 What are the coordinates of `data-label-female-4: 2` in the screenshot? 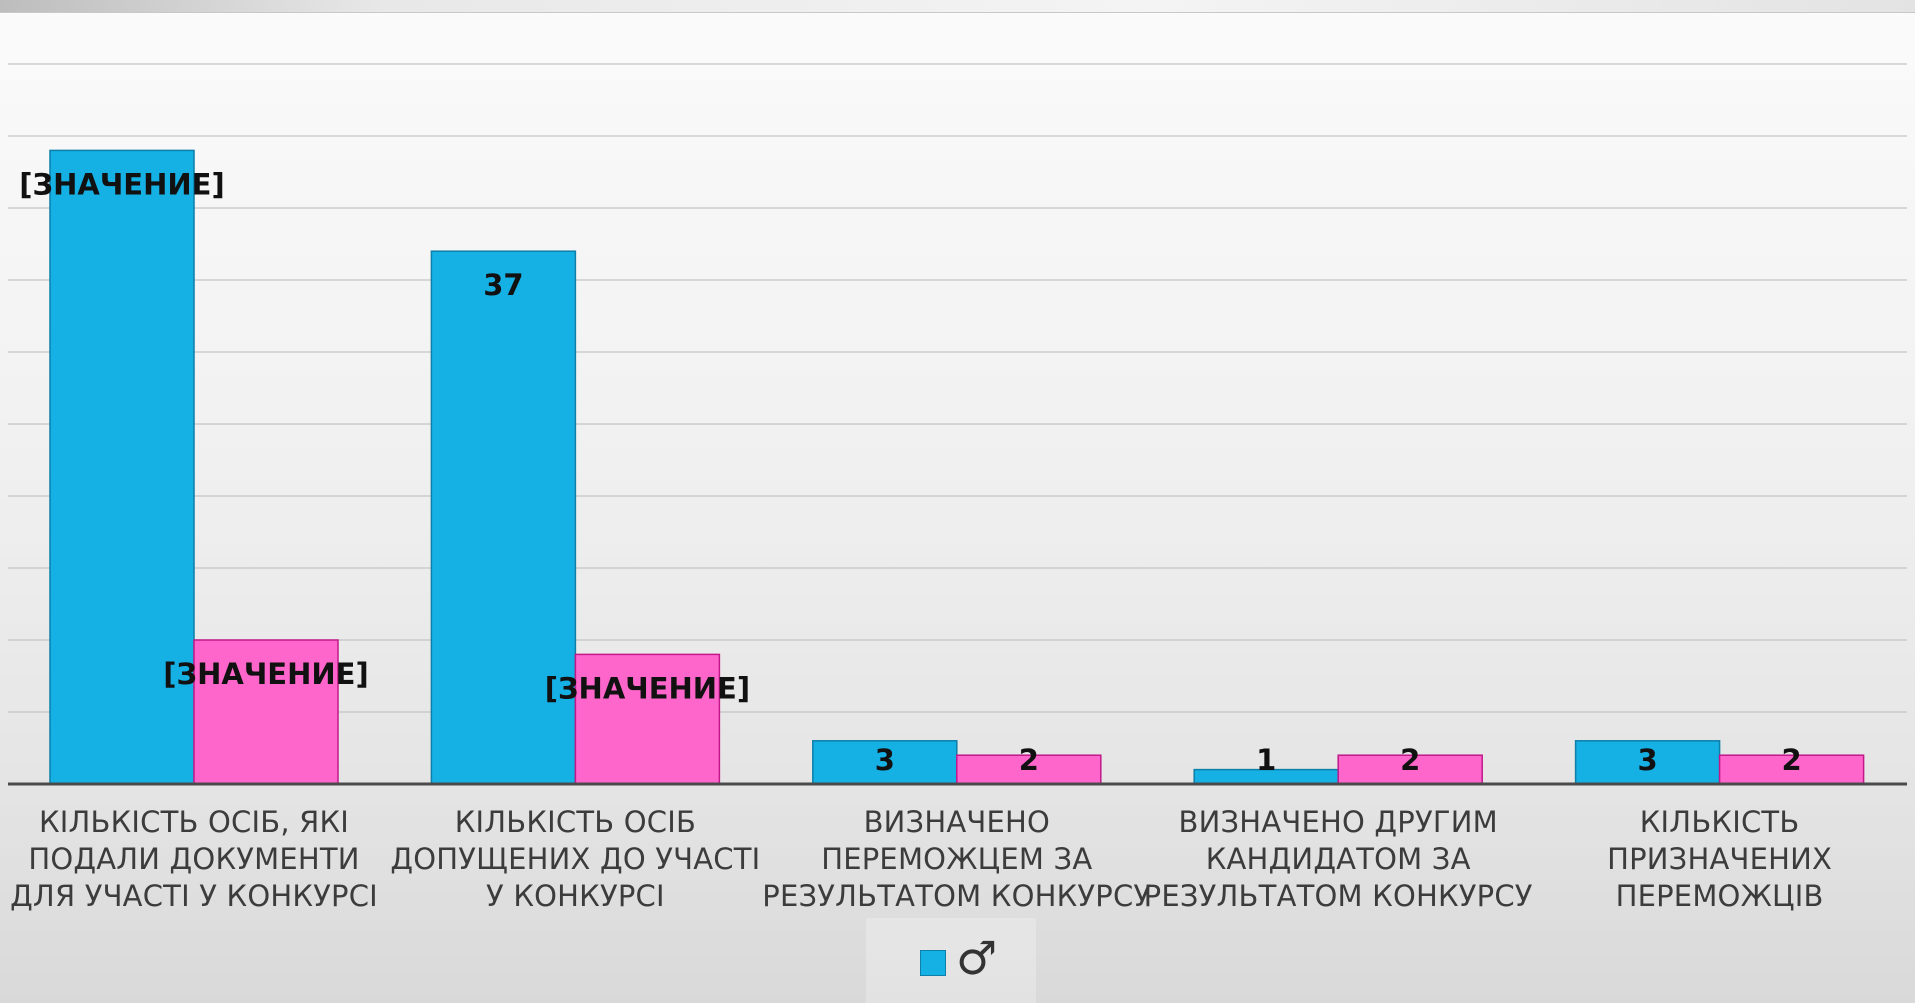 It's located at (1792, 760).